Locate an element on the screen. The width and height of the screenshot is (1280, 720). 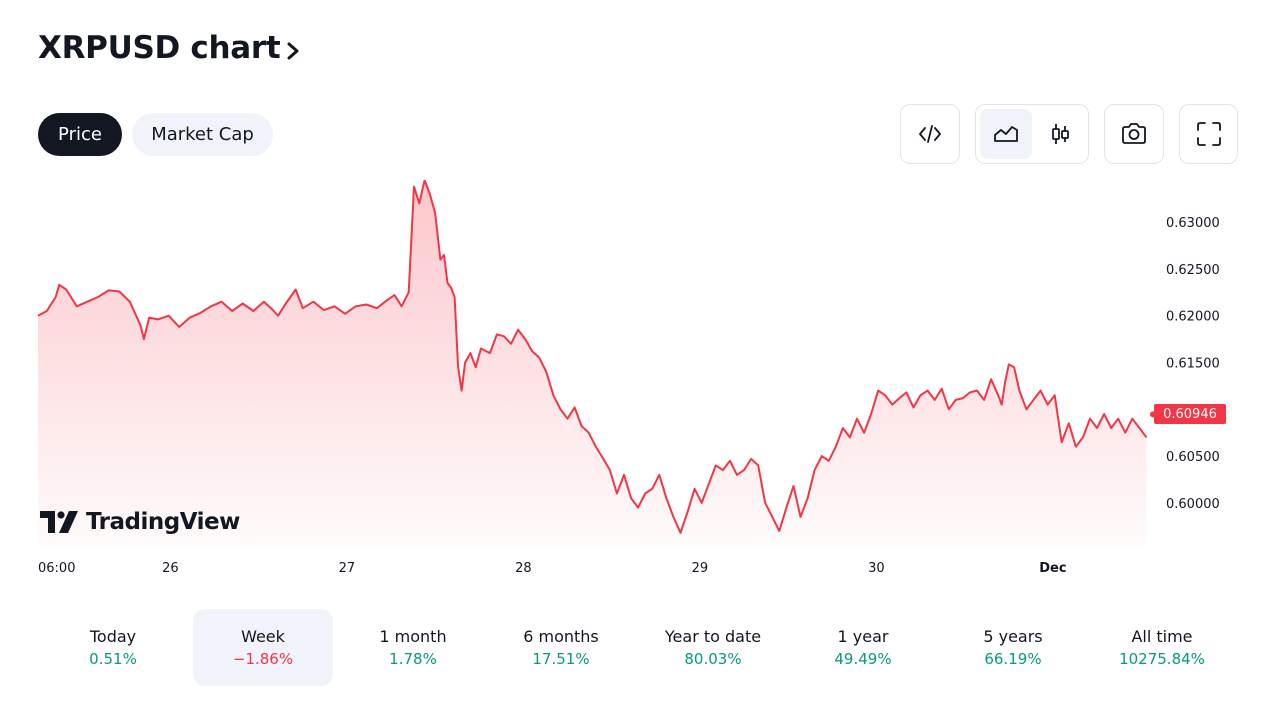
watermark-text: TradingView is located at coordinates (163, 522).